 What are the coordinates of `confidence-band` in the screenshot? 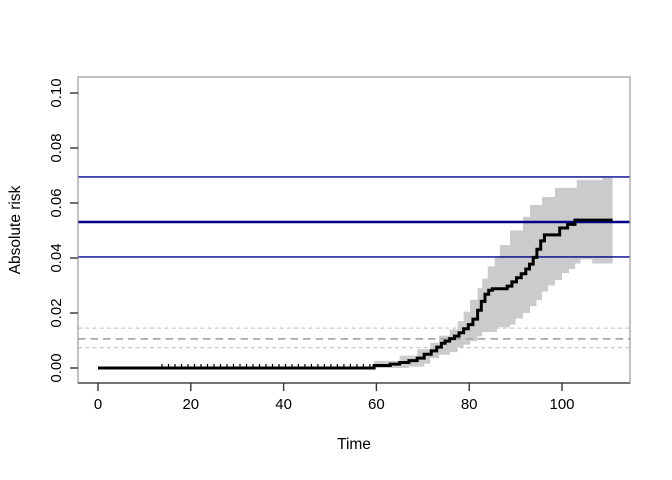 It's located at (493, 272).